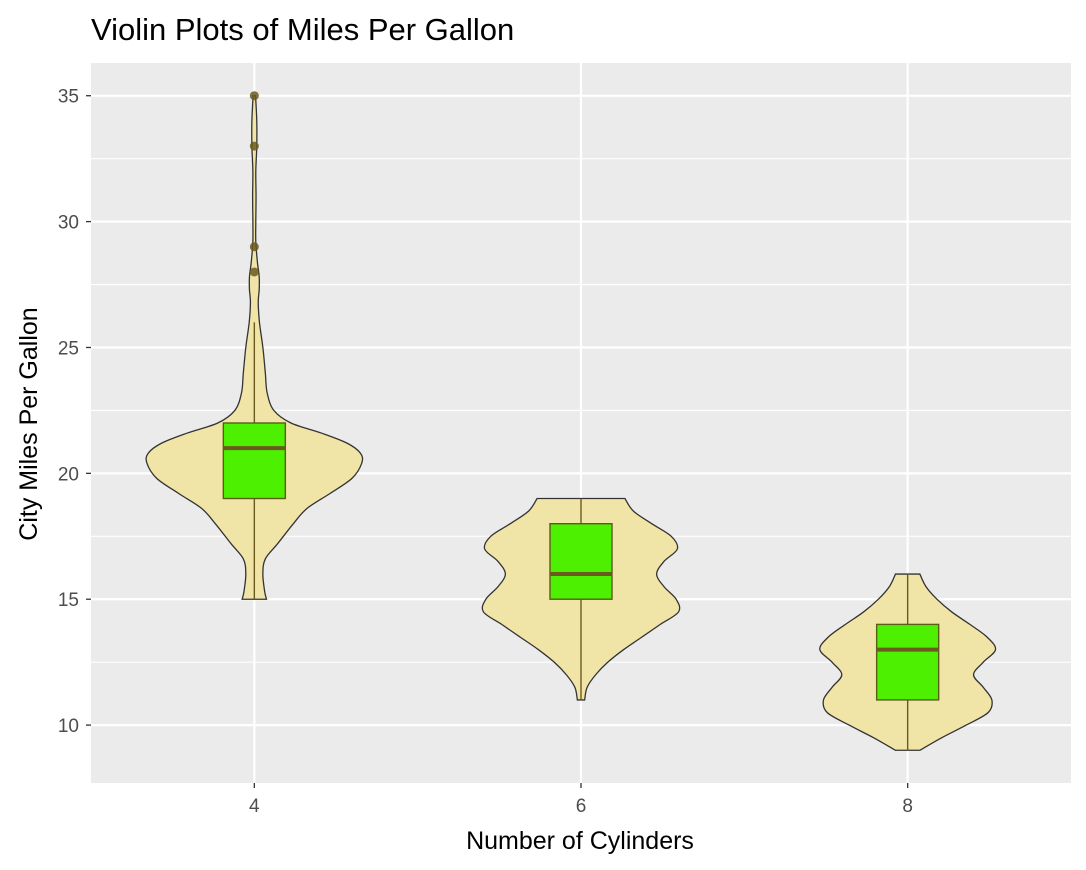 This screenshot has height=870, width=1086. What do you see at coordinates (74, 412) in the screenshot?
I see `y-axis: 10 15 20 25 30 35` at bounding box center [74, 412].